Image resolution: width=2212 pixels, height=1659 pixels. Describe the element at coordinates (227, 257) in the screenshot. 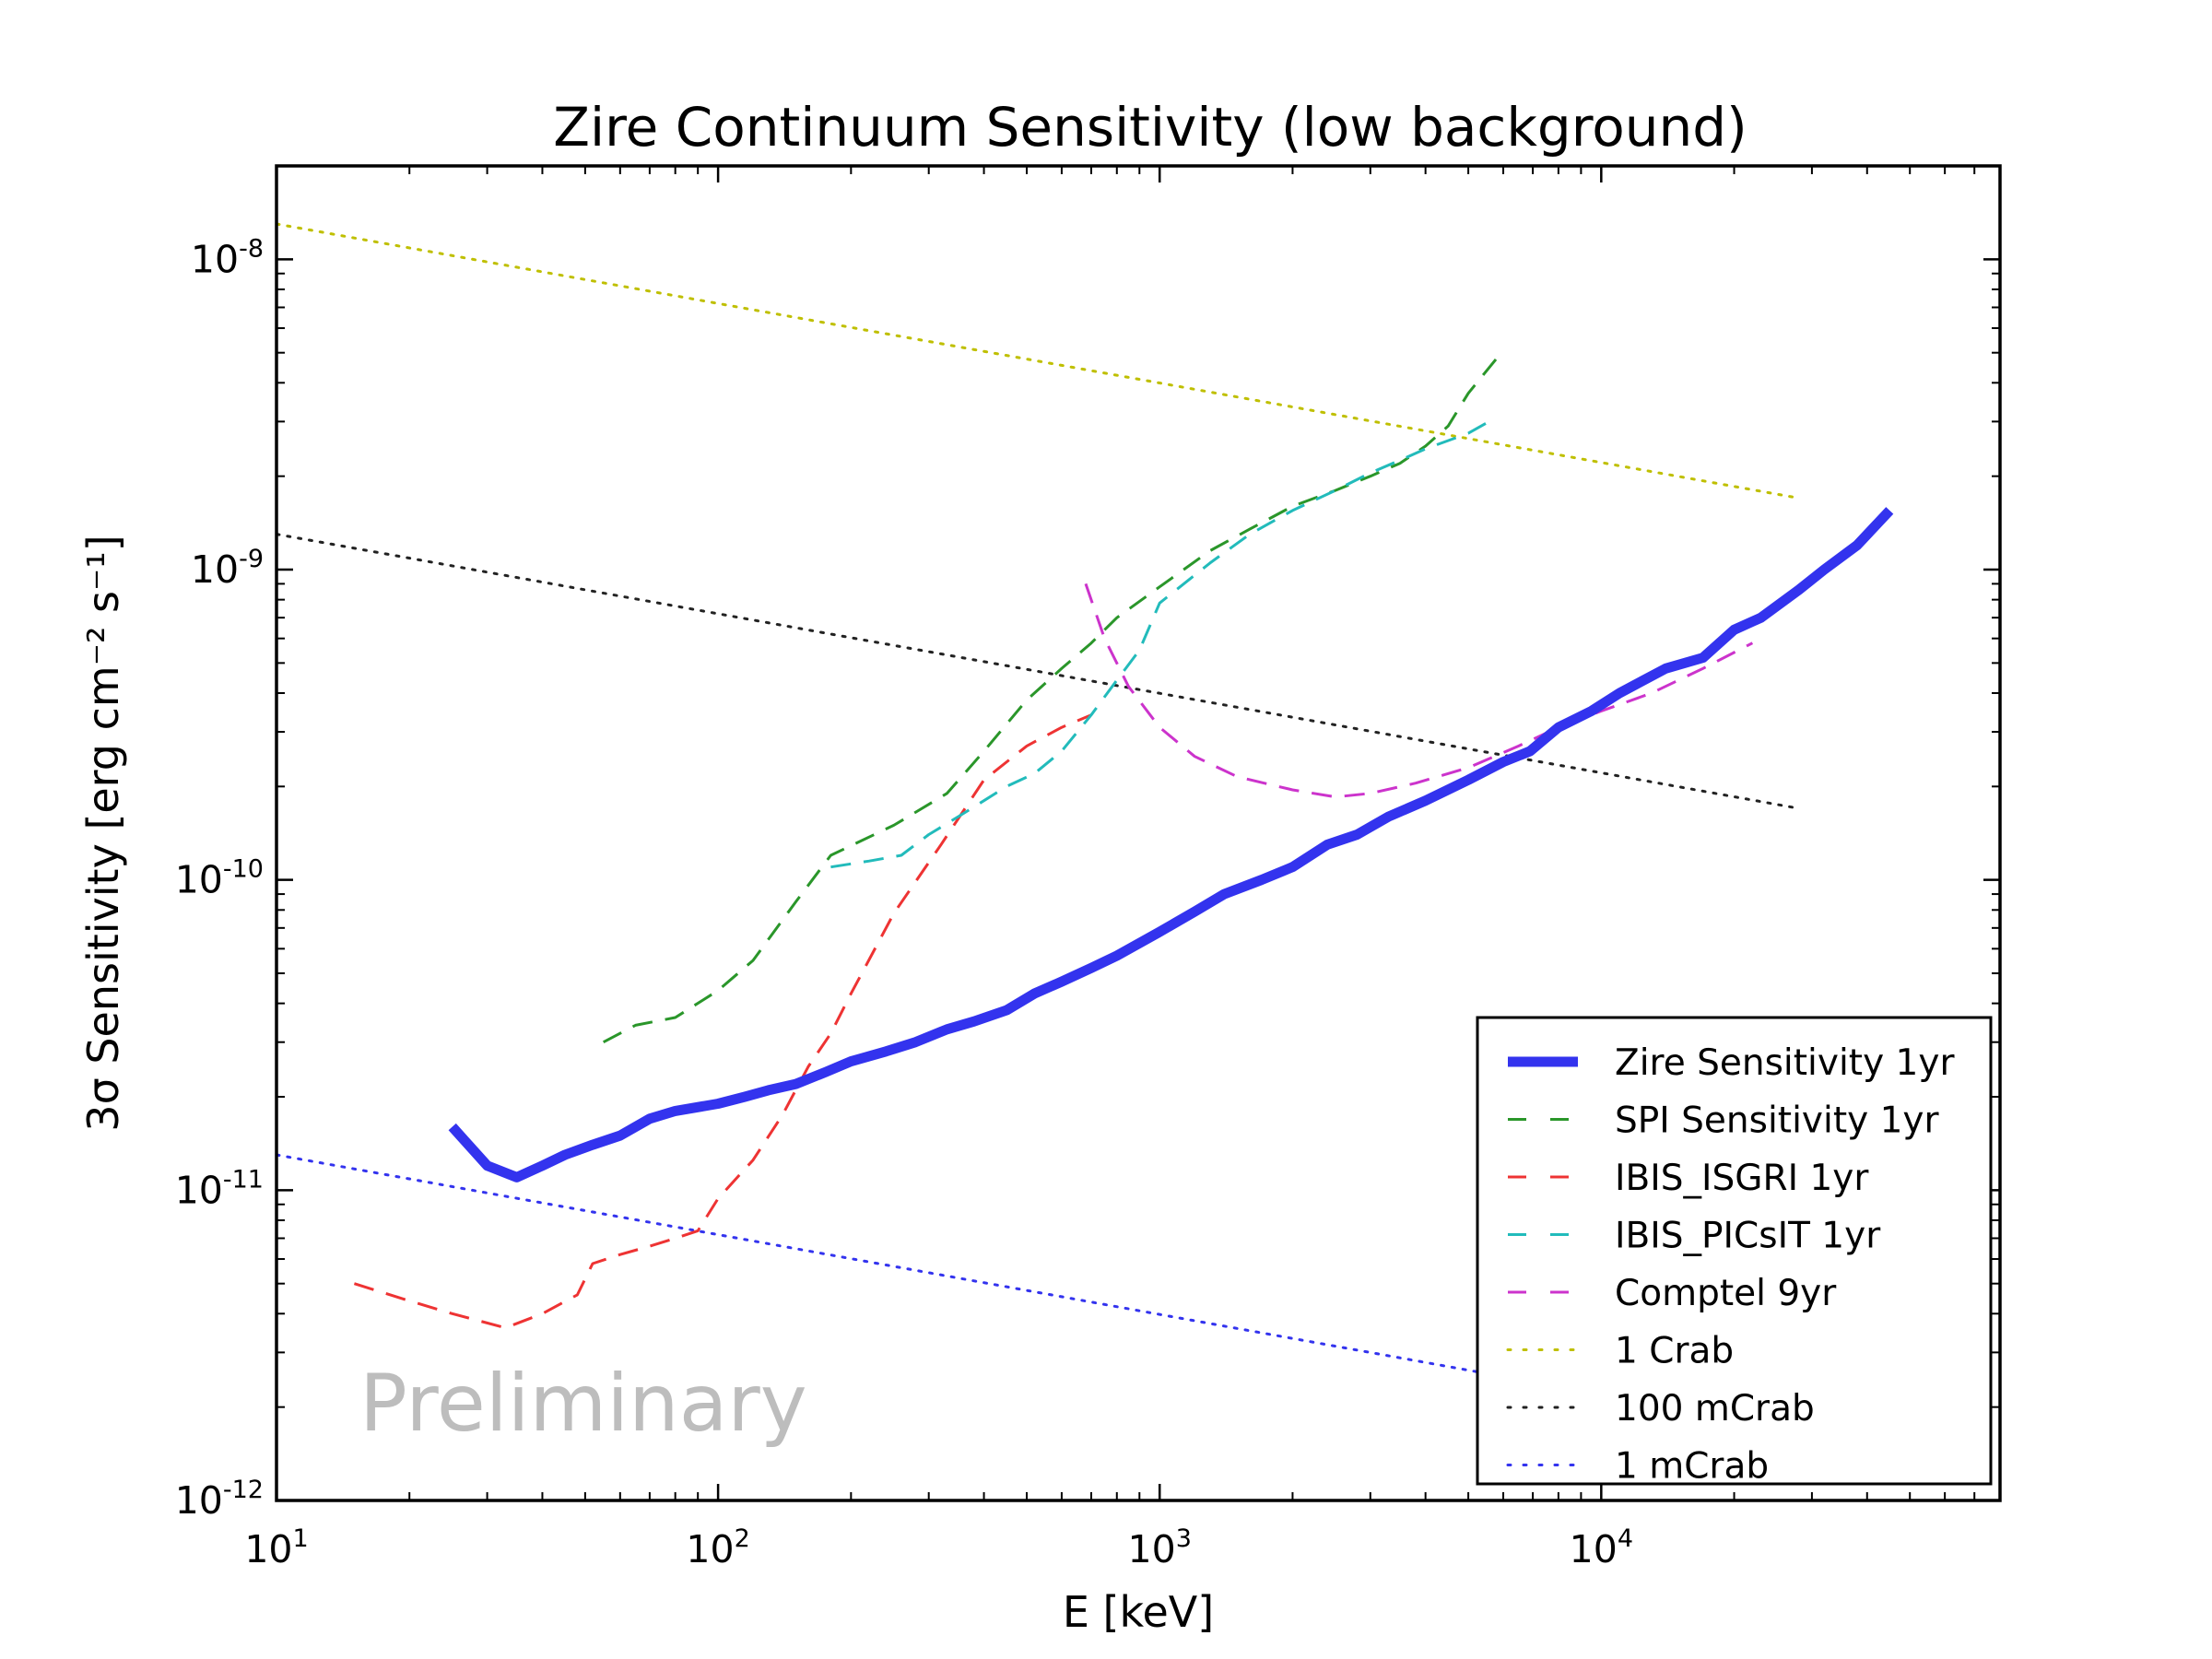

I see `y-tick-label: 10⁻⁸` at that location.